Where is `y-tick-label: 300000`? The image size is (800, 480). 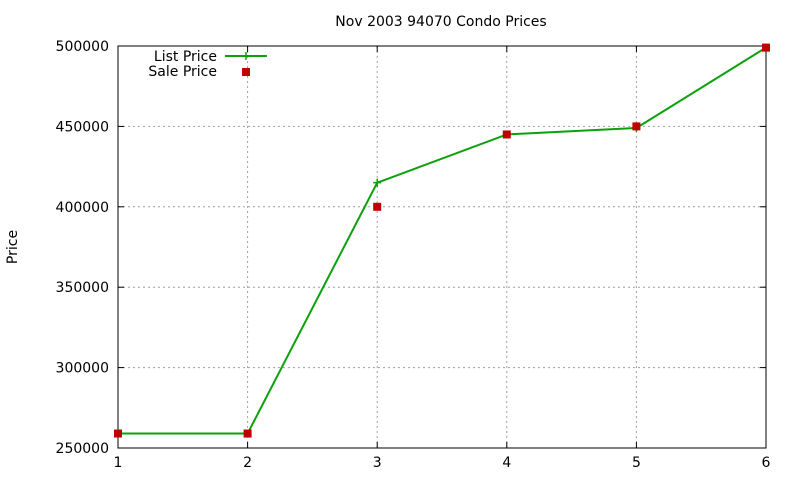
y-tick-label: 300000 is located at coordinates (82, 369).